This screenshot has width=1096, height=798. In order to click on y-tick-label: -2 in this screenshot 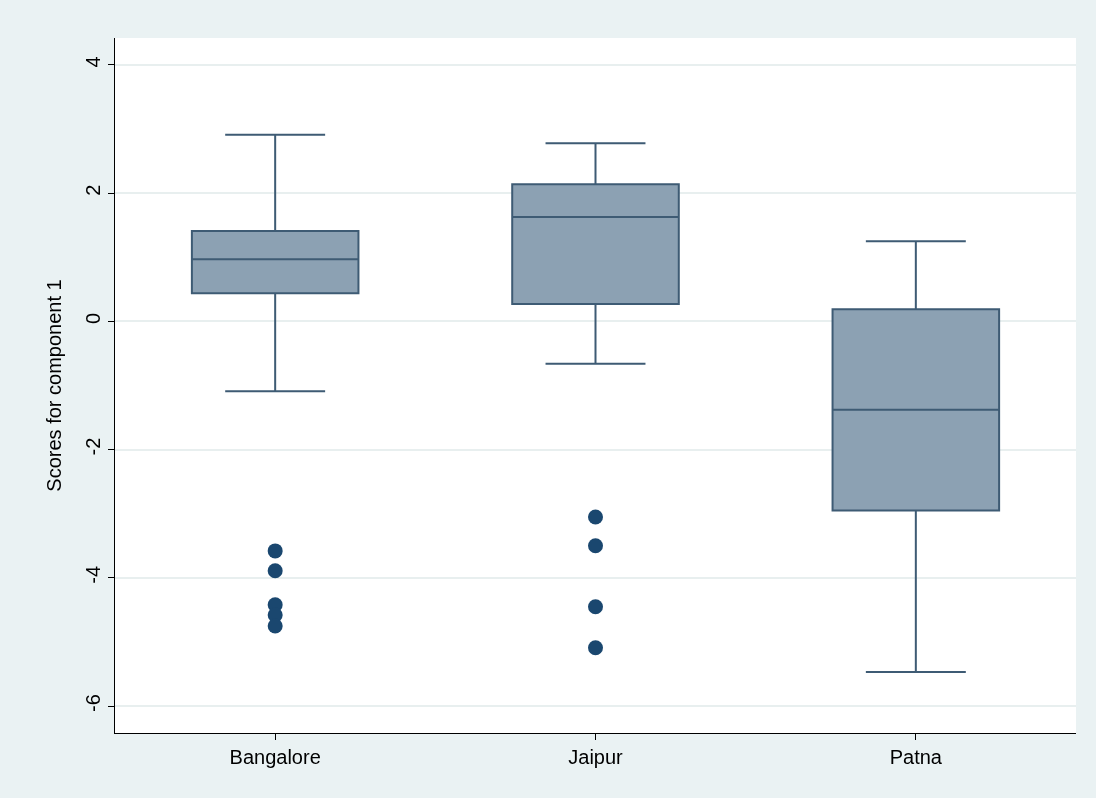, I will do `click(93, 446)`.